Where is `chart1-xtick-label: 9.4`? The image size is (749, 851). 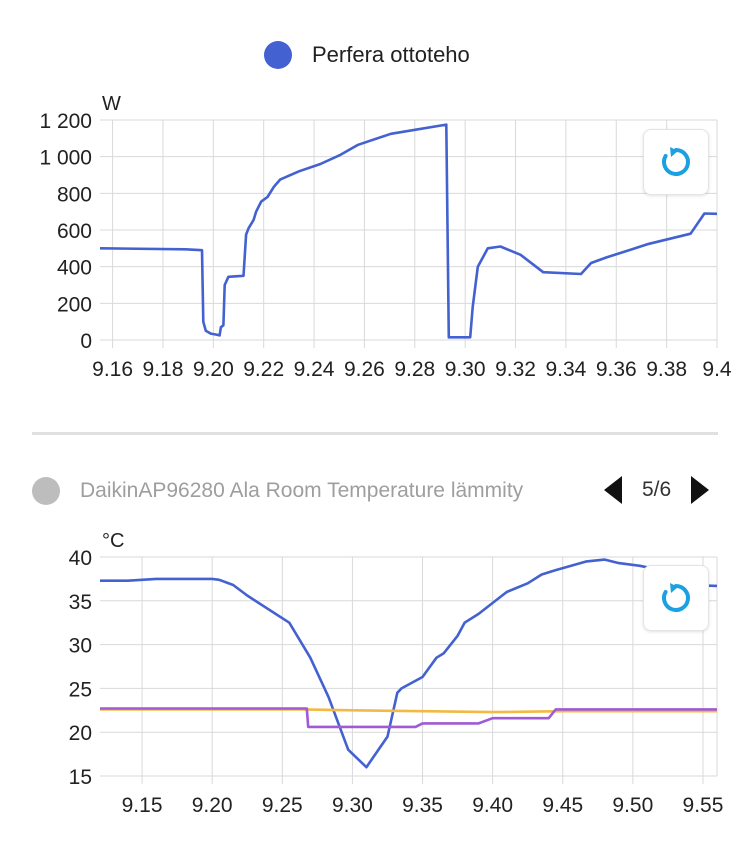 chart1-xtick-label: 9.4 is located at coordinates (717, 369).